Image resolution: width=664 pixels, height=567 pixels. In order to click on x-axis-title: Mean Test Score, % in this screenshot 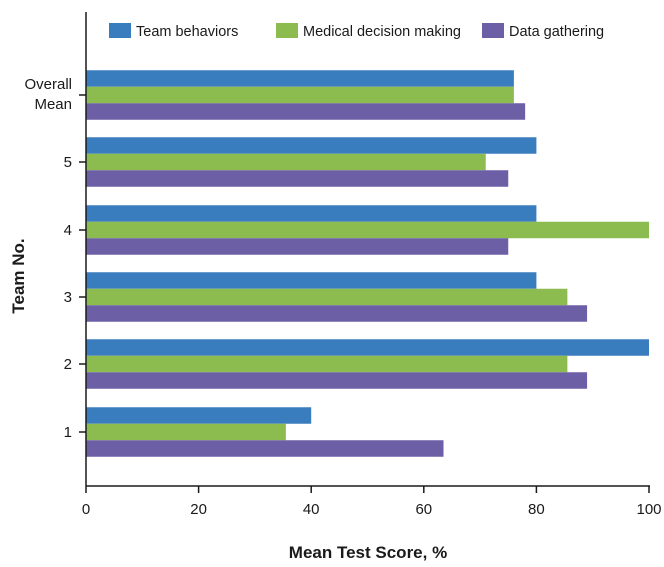, I will do `click(368, 552)`.